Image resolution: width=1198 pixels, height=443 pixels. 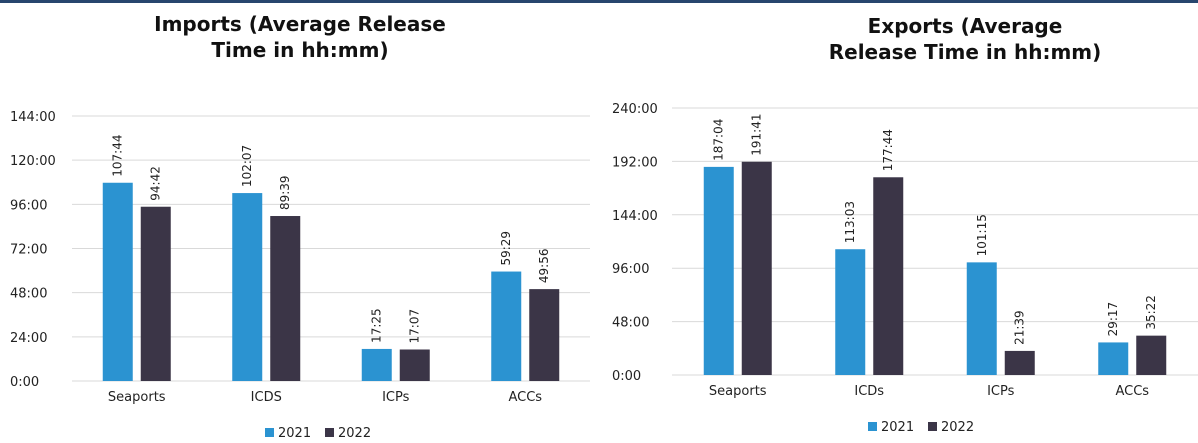 What do you see at coordinates (850, 222) in the screenshot?
I see `data-label: 113:03` at bounding box center [850, 222].